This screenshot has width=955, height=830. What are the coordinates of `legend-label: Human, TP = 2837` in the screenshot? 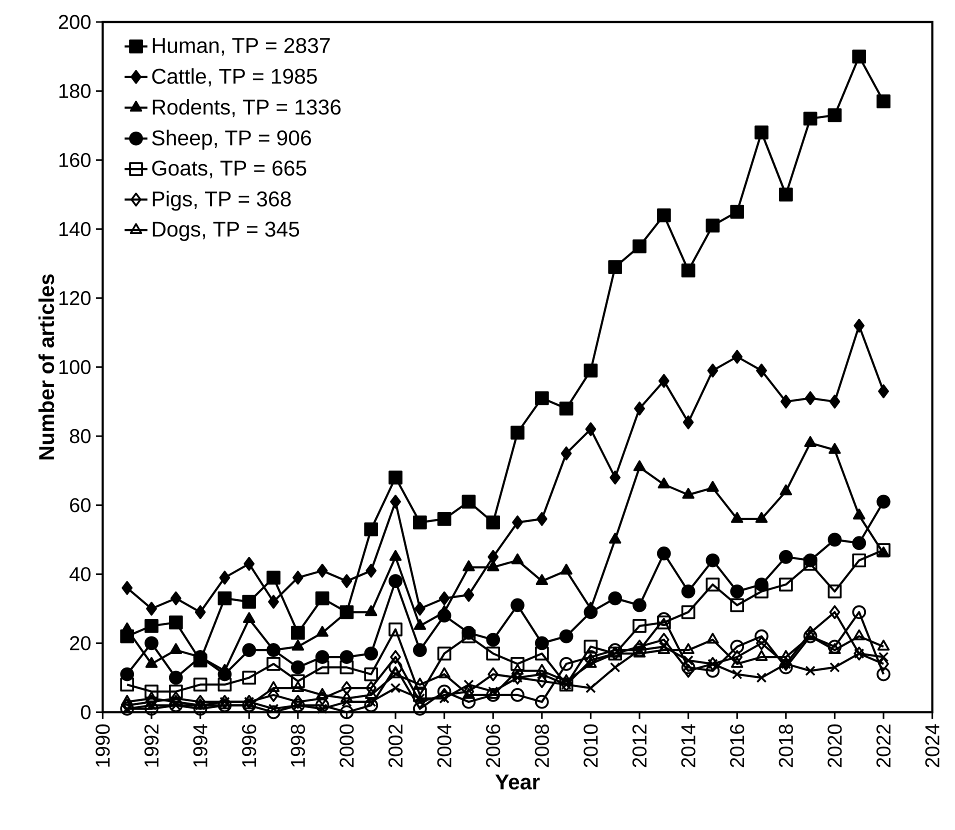 It's located at (241, 47).